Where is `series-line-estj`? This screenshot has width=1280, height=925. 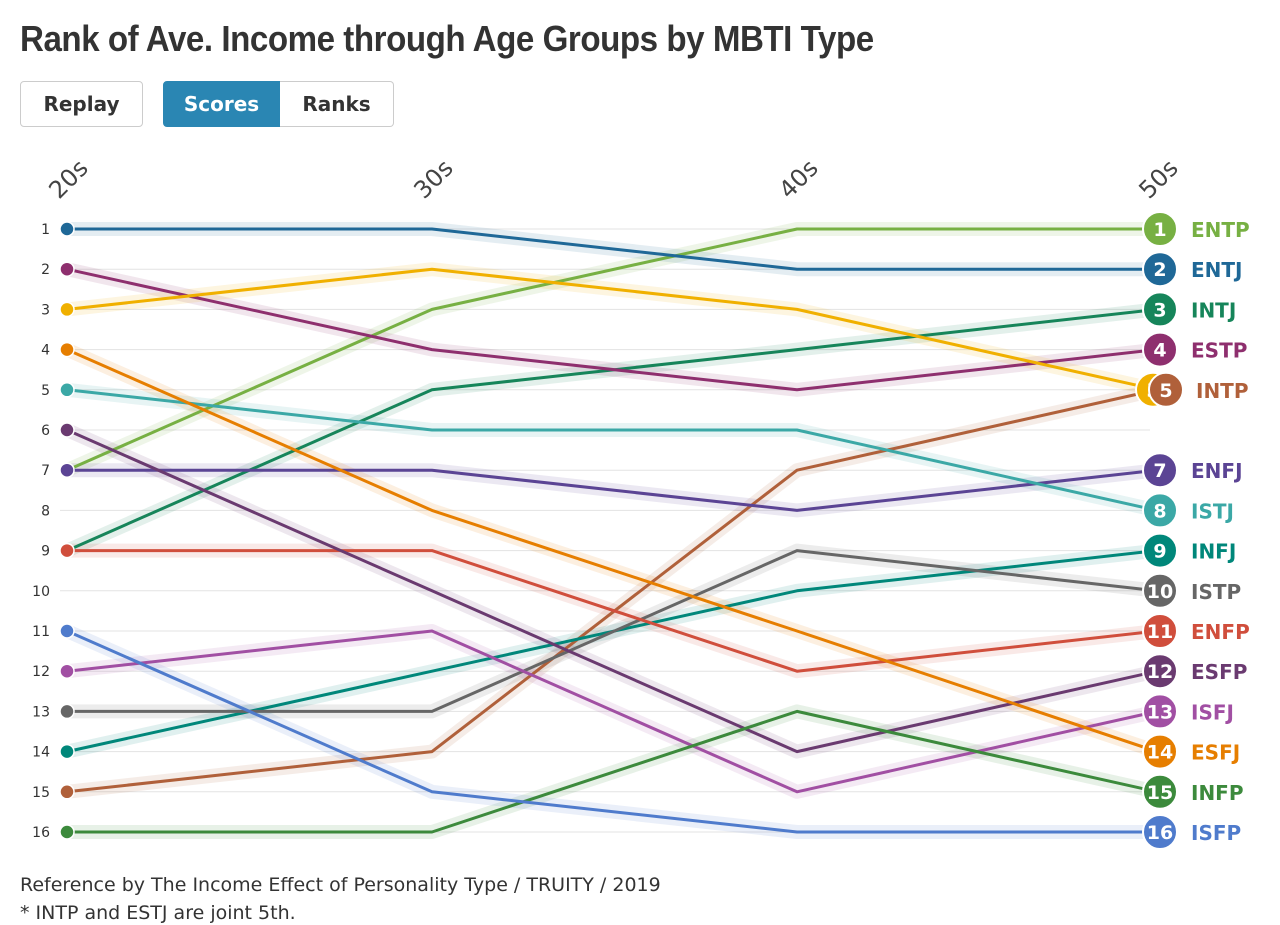
series-line-estj is located at coordinates (612, 329).